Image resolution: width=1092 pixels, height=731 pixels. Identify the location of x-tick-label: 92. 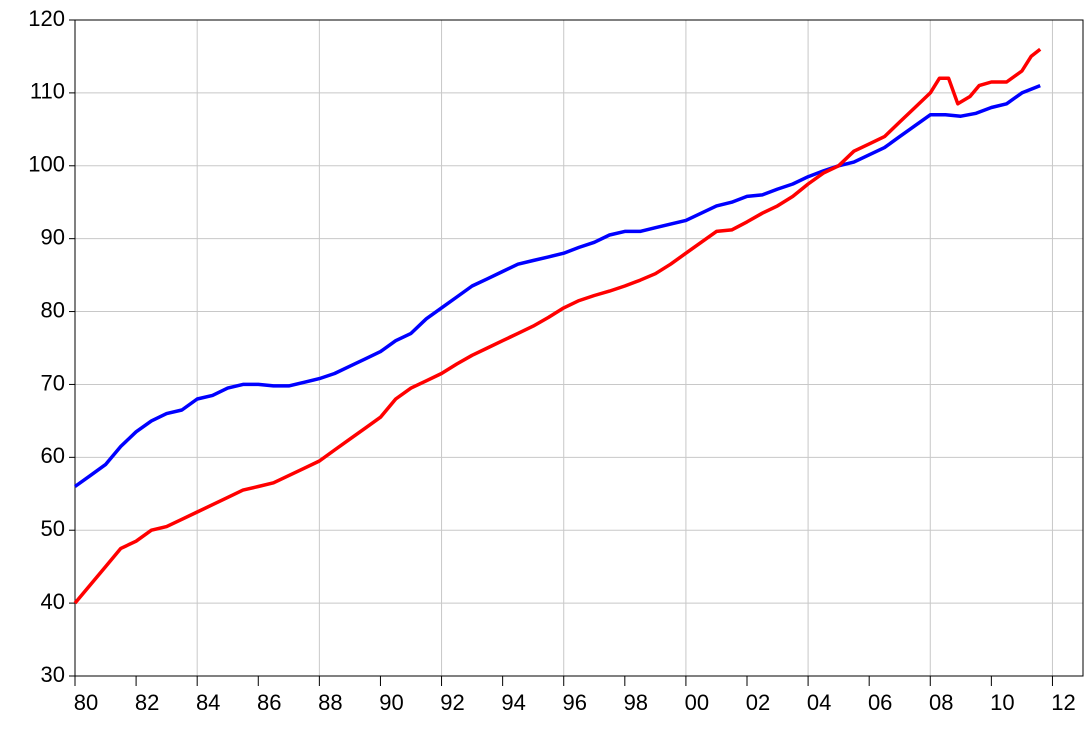
(452, 702).